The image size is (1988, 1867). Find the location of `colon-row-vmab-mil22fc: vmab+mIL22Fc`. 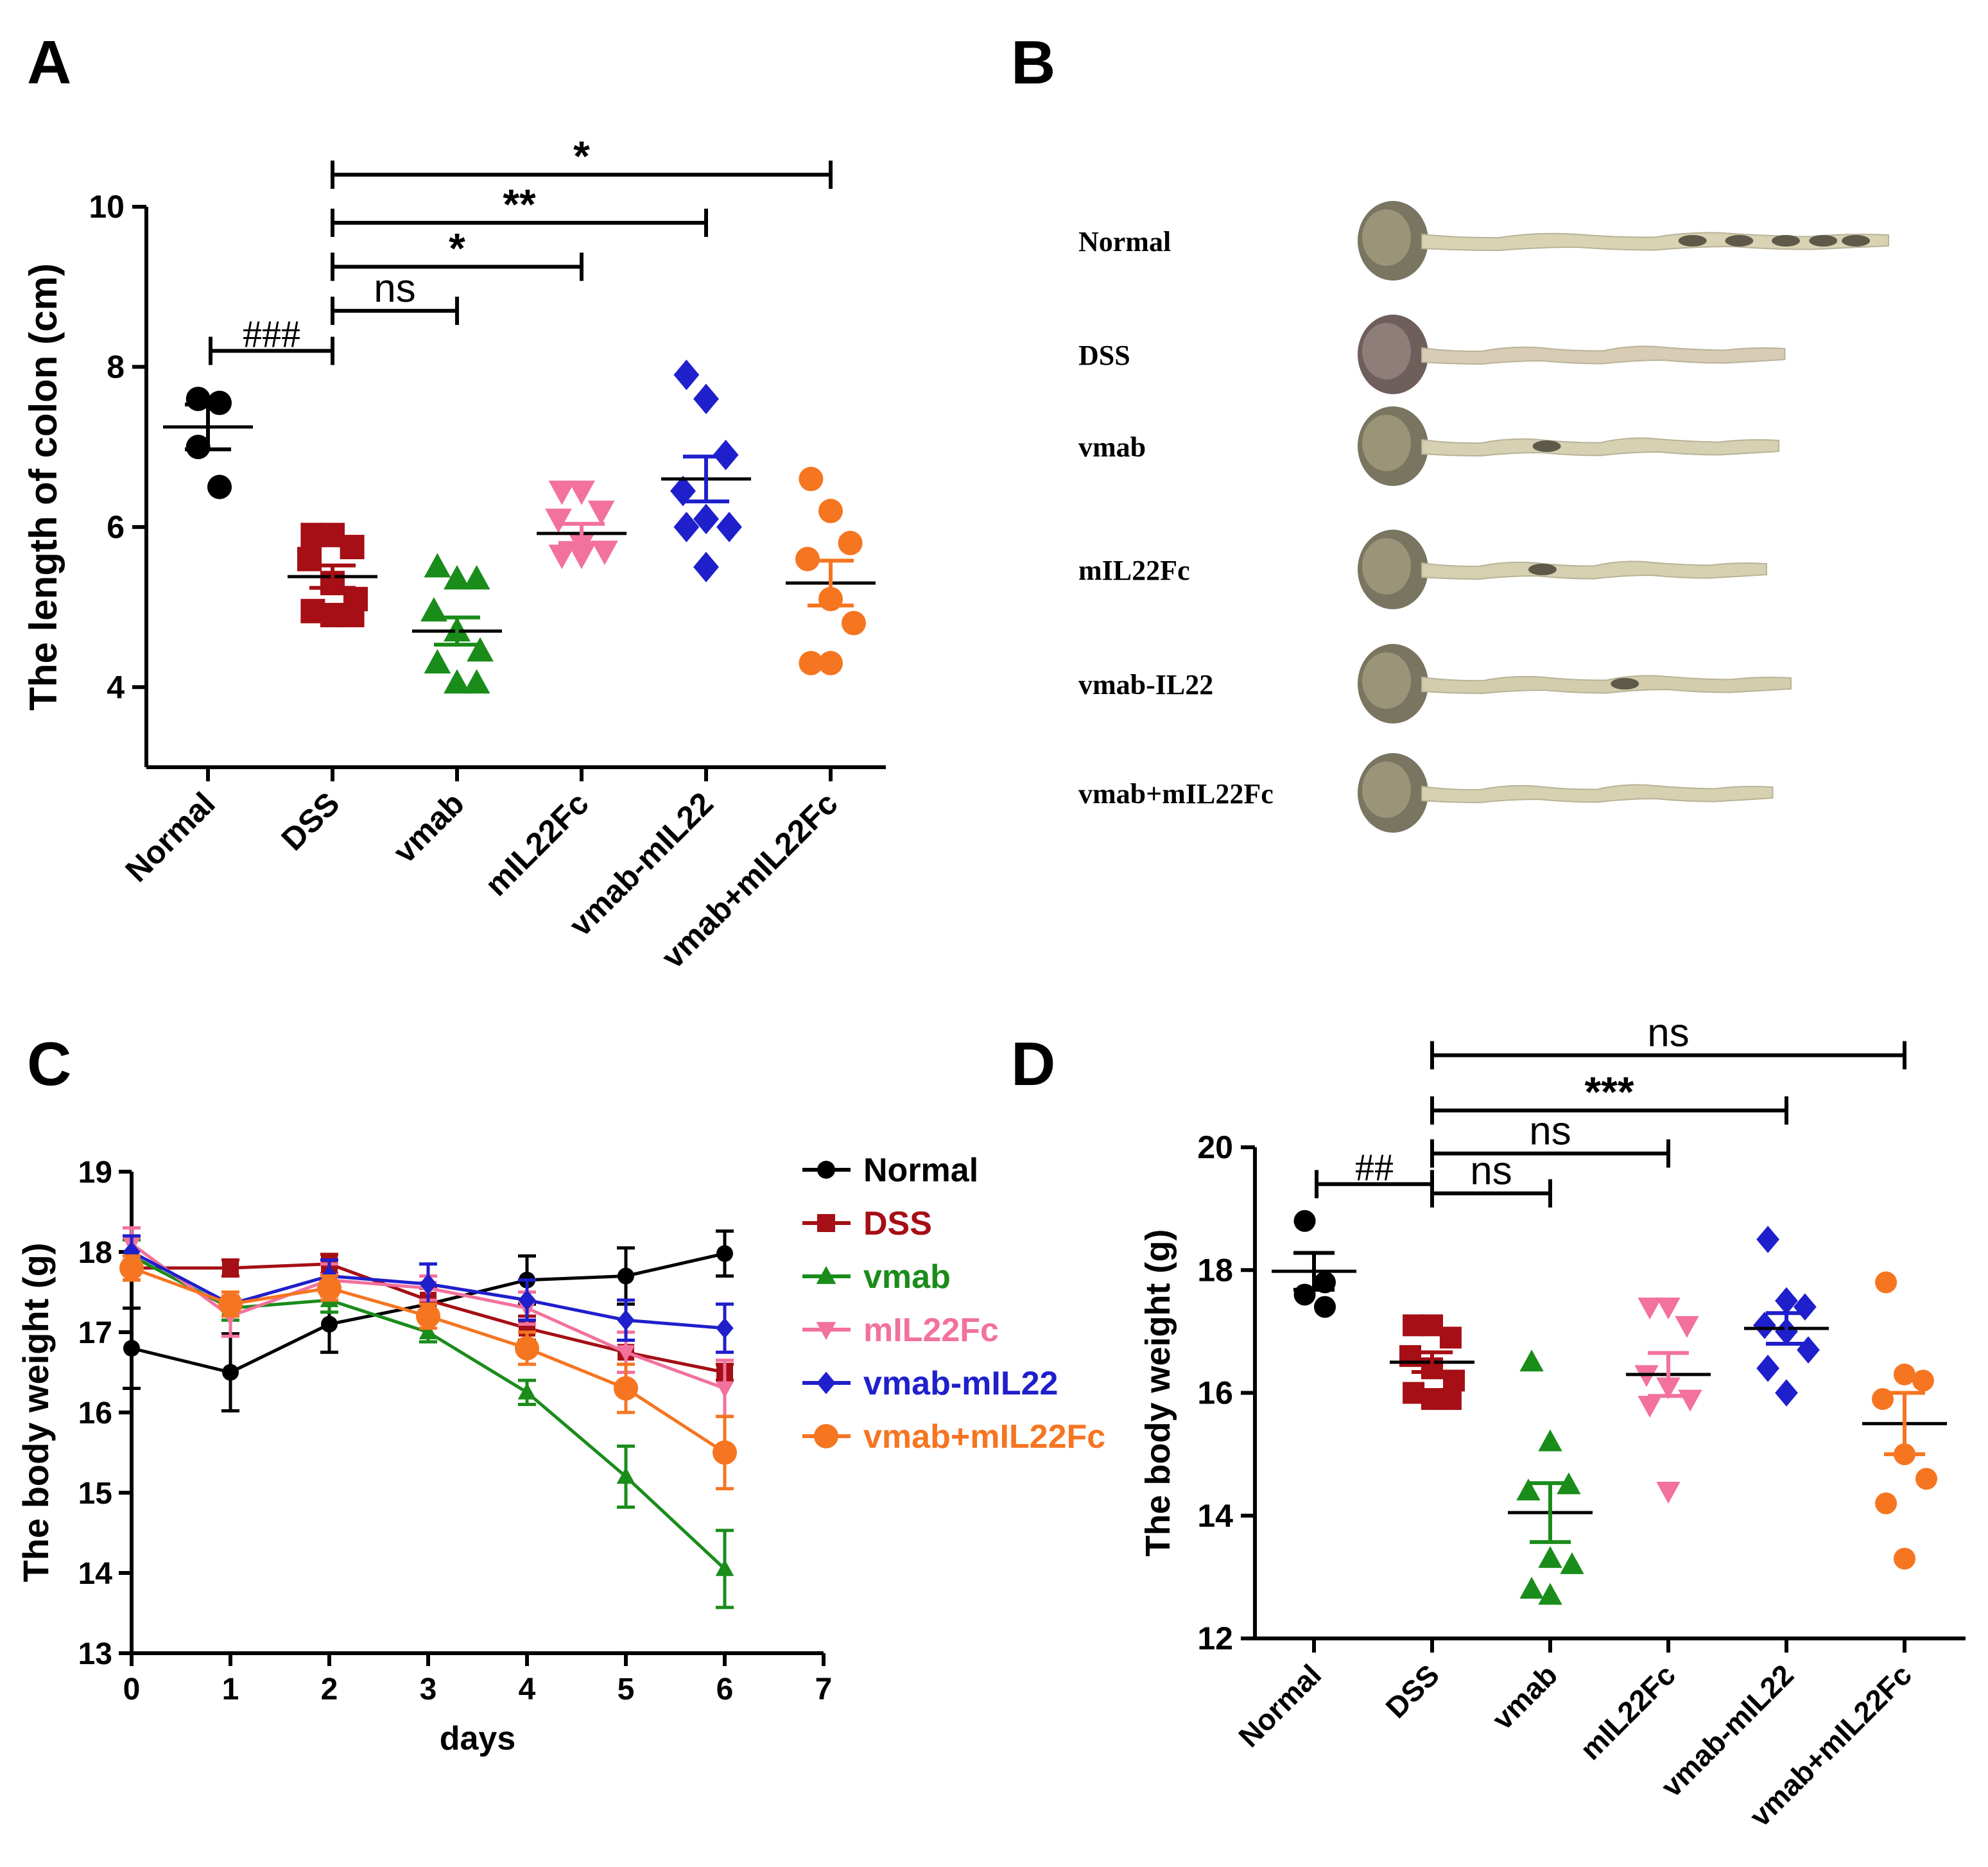

colon-row-vmab-mil22fc: vmab+mIL22Fc is located at coordinates (1426, 793).